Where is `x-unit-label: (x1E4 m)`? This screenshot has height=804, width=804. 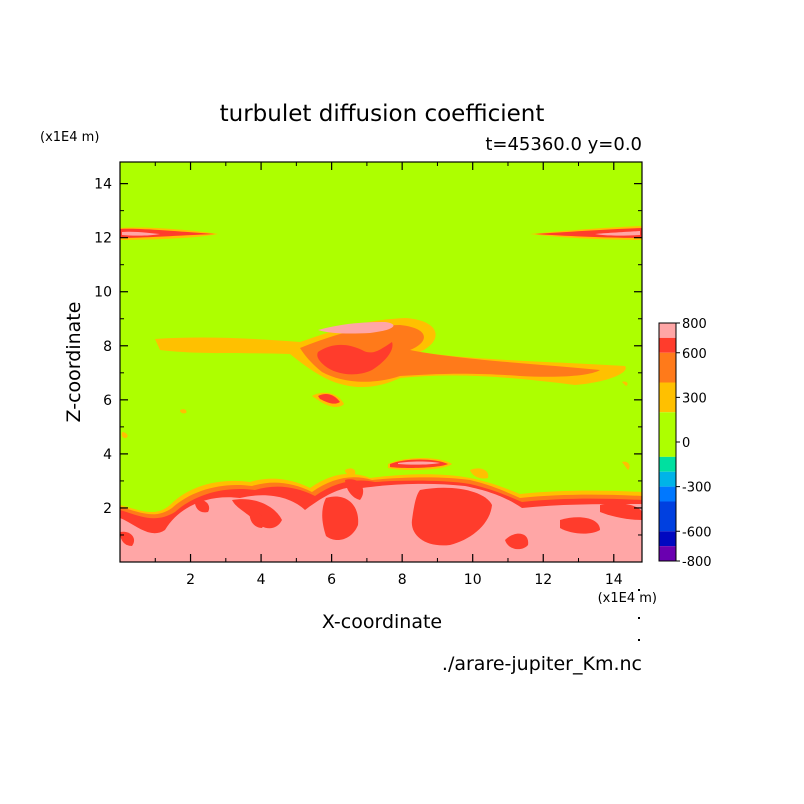 x-unit-label: (x1E4 m) is located at coordinates (627, 598).